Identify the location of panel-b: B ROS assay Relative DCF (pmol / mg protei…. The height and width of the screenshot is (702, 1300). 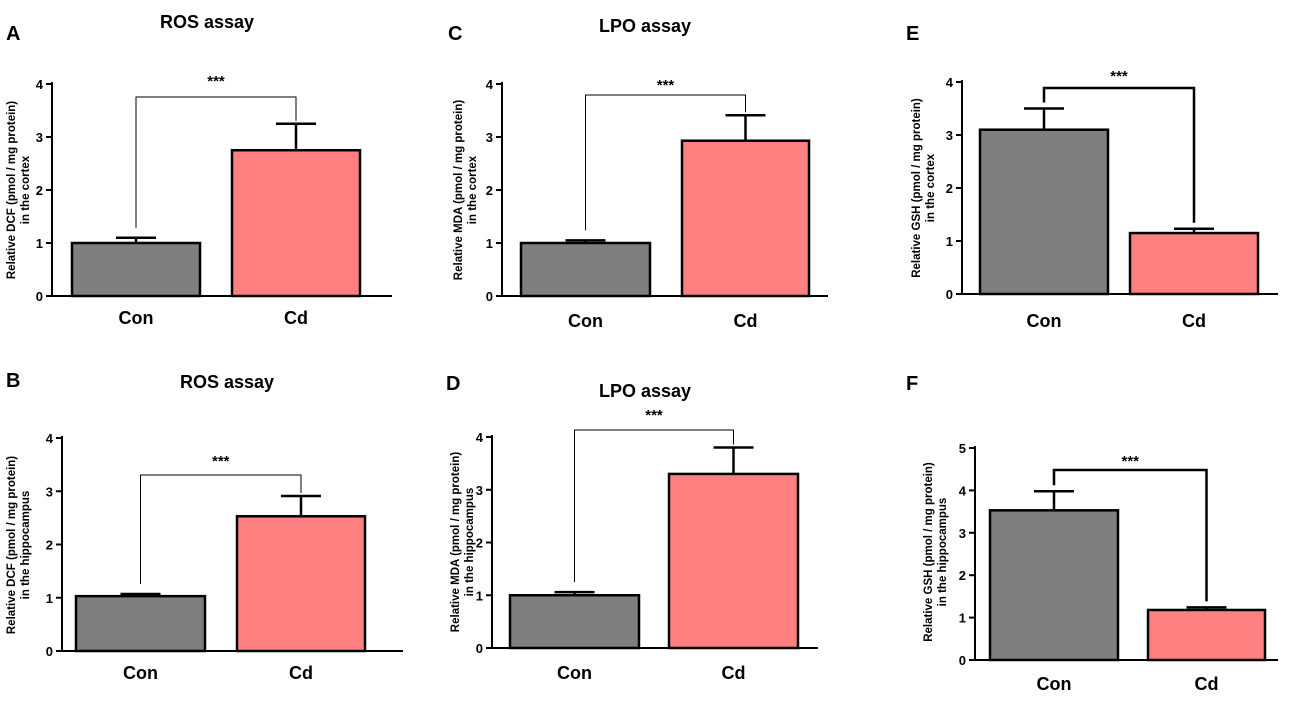
(204, 526).